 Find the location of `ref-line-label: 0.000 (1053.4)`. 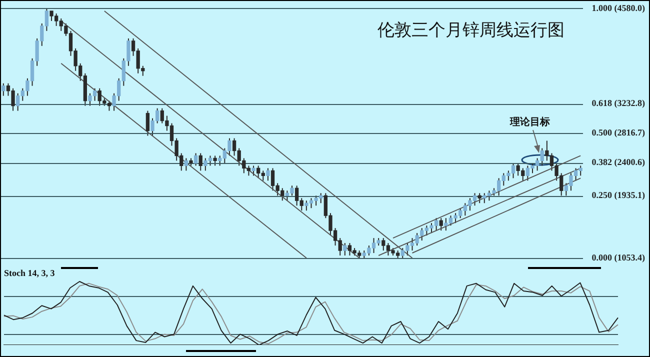

ref-line-label: 0.000 (1053.4) is located at coordinates (618, 257).